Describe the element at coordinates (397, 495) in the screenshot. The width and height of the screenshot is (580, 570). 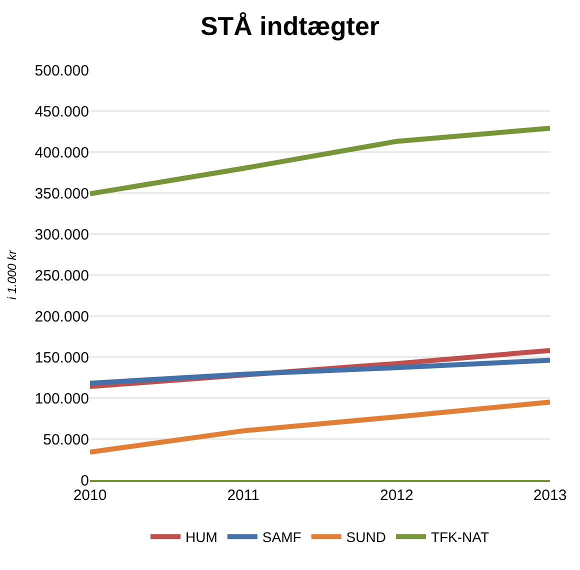
I see `x-tick-label: 2012` at that location.